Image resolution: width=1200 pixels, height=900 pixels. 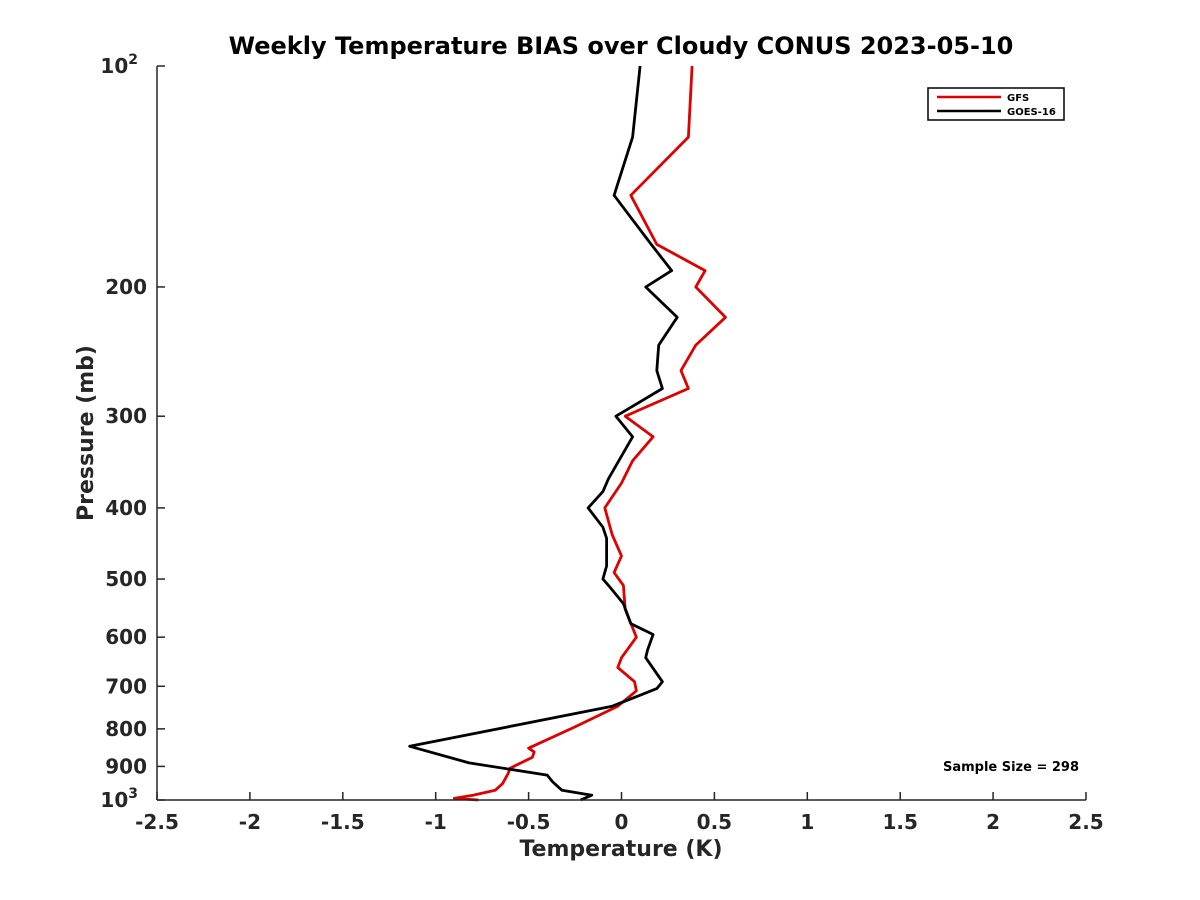 What do you see at coordinates (126, 686) in the screenshot?
I see `y-tick-label: 700` at bounding box center [126, 686].